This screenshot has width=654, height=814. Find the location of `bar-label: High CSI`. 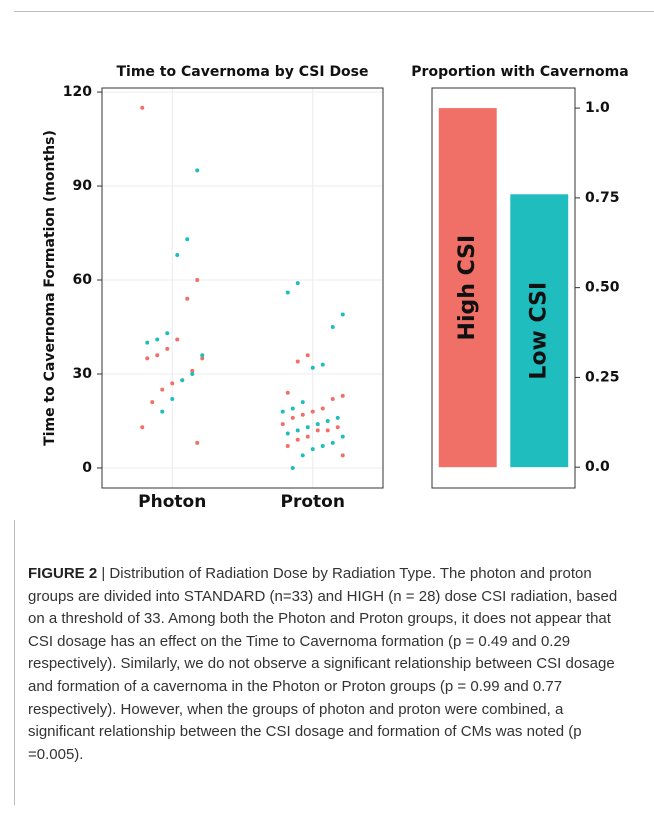

bar-label: High CSI is located at coordinates (467, 288).